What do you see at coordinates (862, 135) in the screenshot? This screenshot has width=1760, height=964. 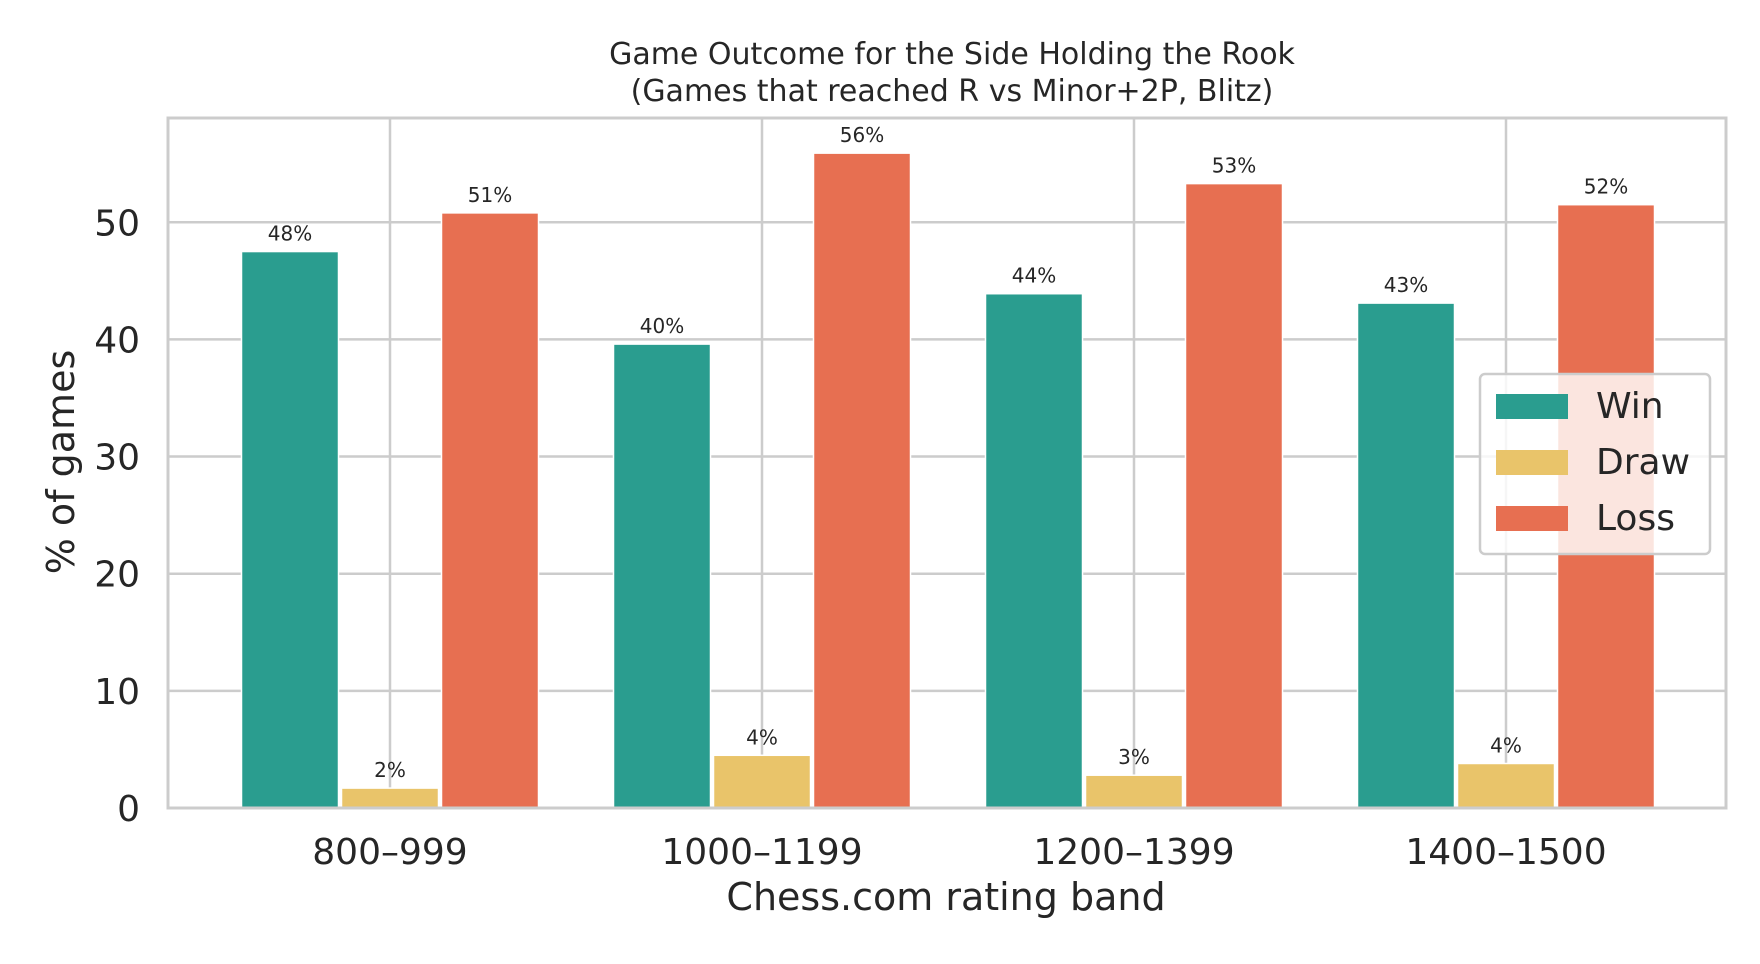 I see `bar-value-label: 56%` at bounding box center [862, 135].